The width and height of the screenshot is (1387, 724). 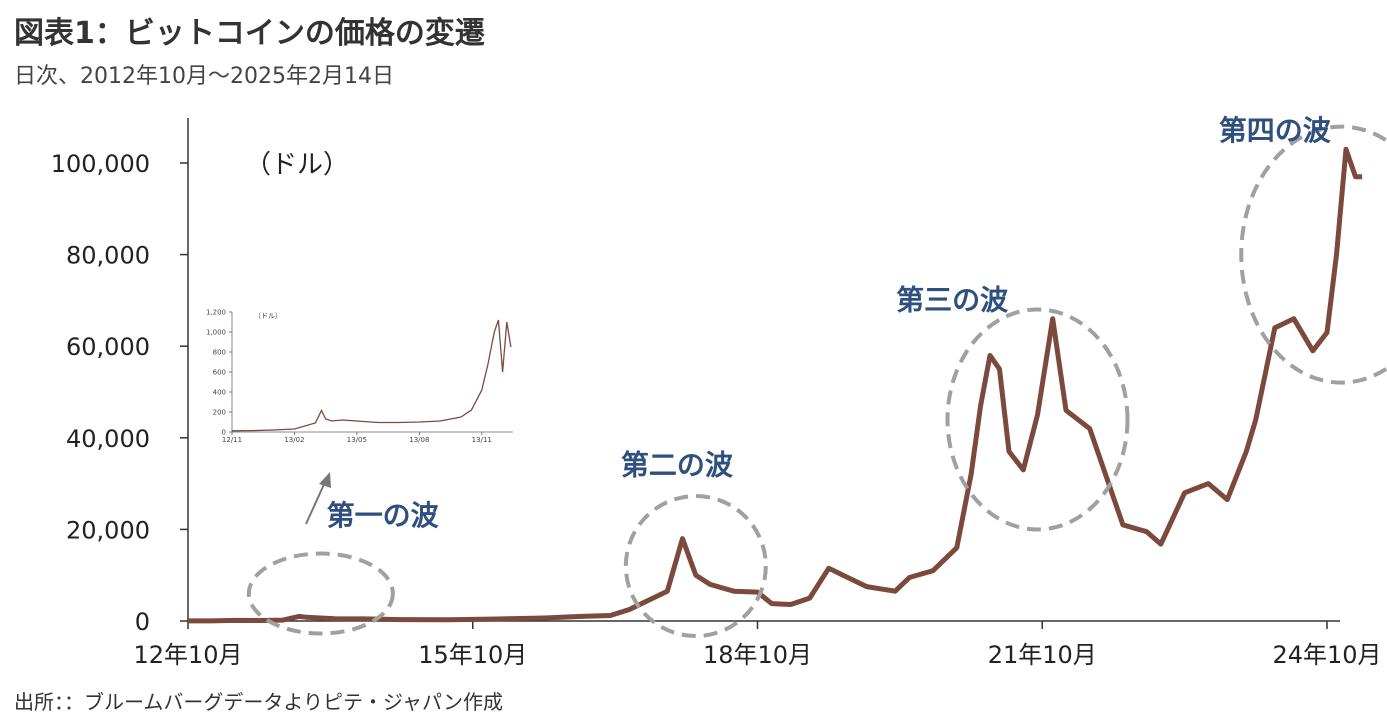 I want to click on y-tick-label: 20,000, so click(x=108, y=530).